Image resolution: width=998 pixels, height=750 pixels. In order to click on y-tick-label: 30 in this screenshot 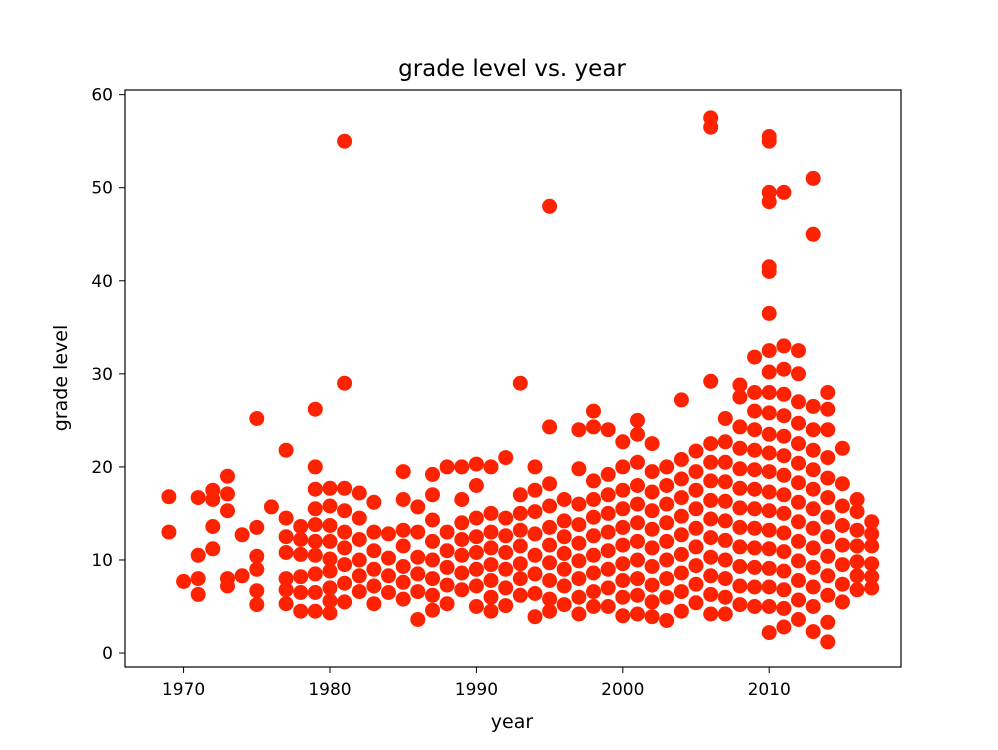, I will do `click(102, 375)`.